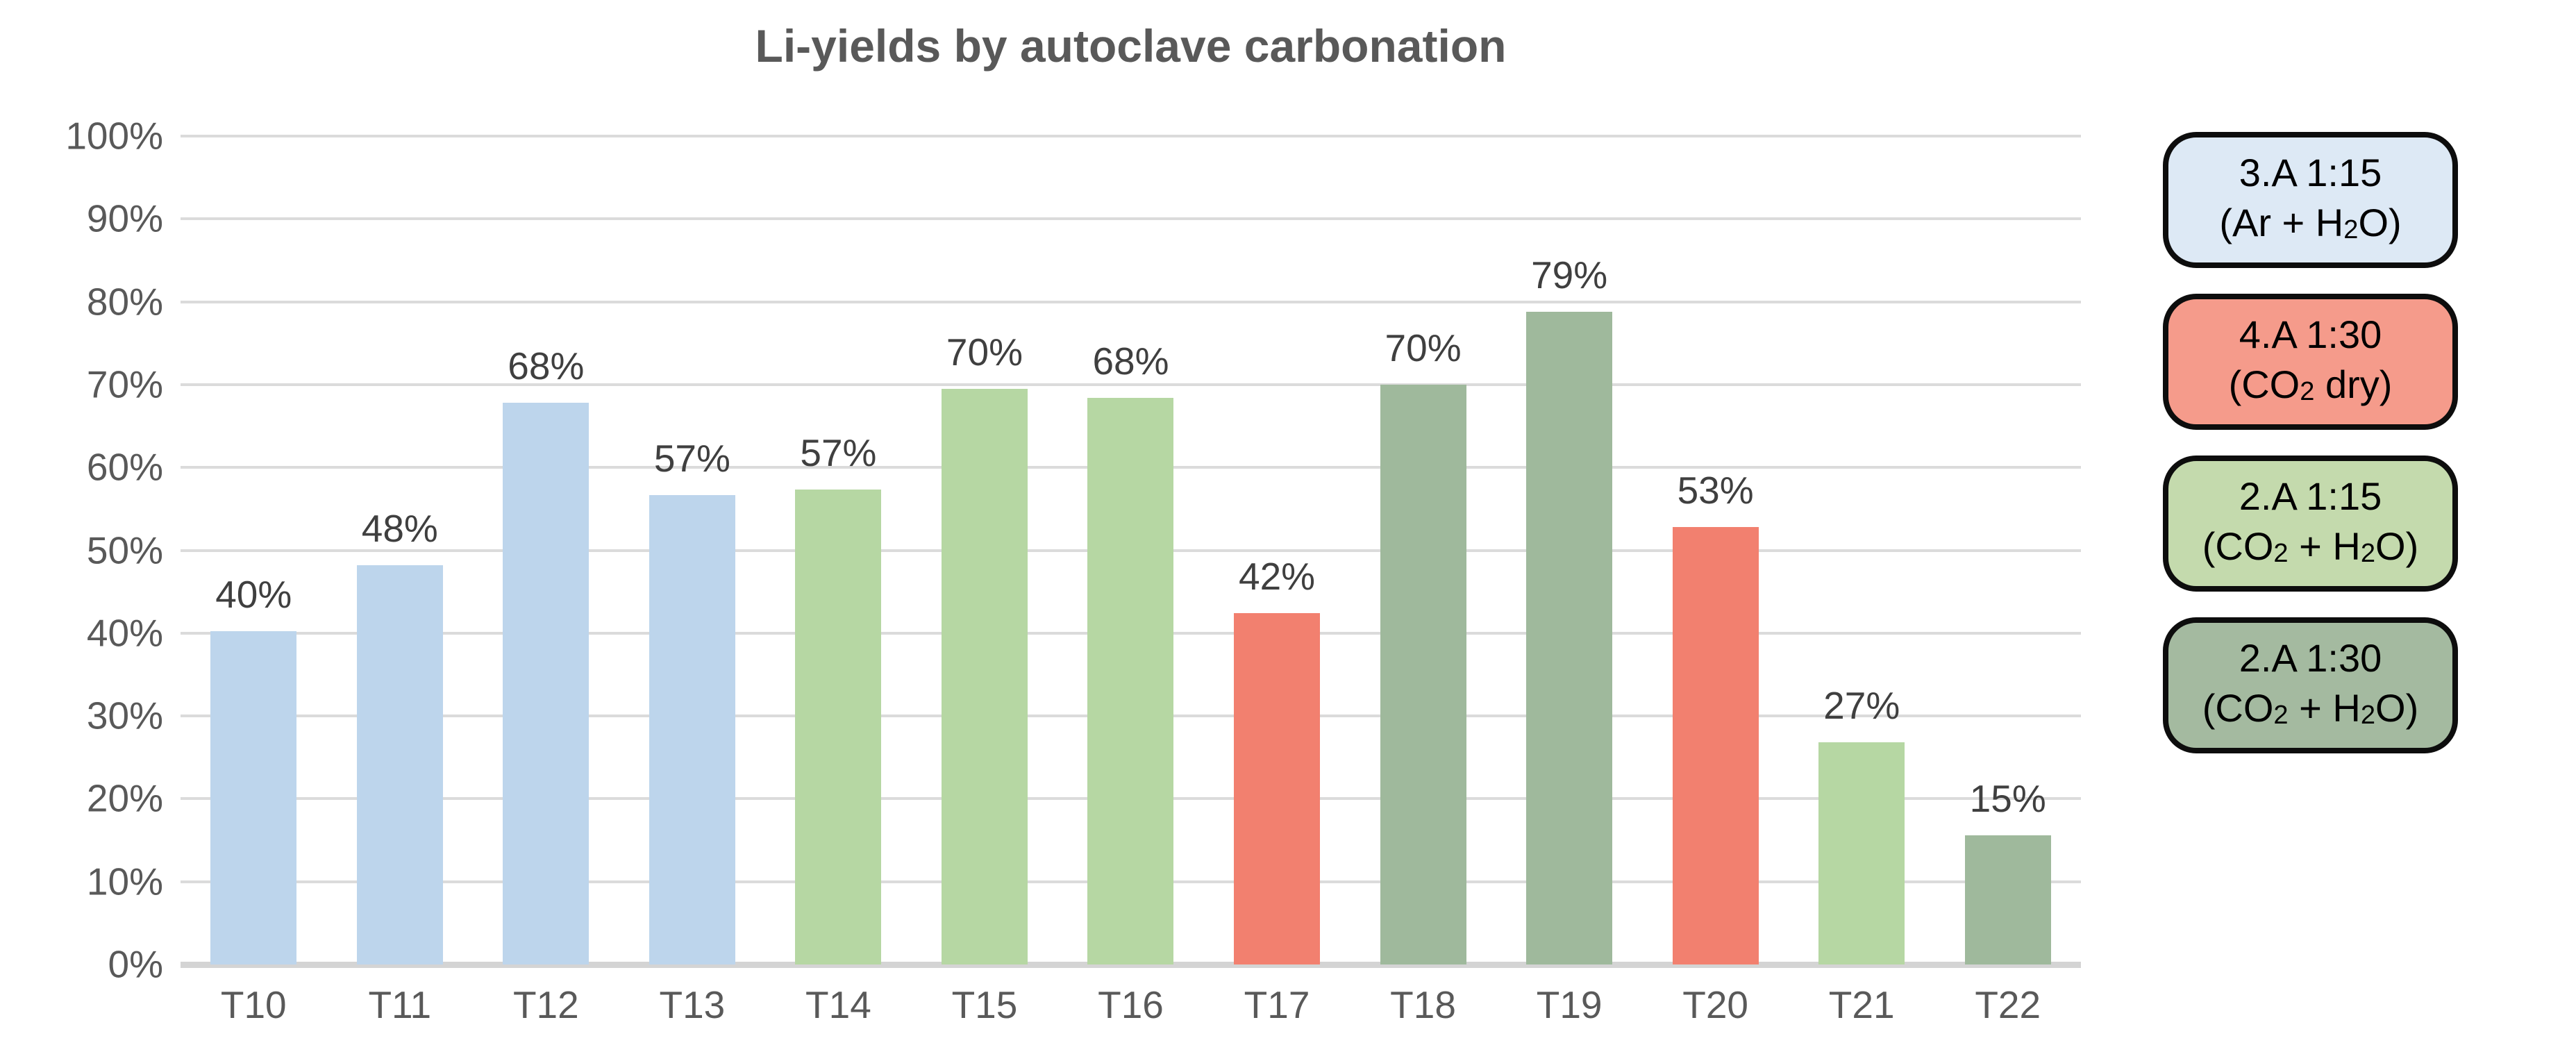 This screenshot has height=1061, width=2576. I want to click on bar-value-label: 27%, so click(1861, 706).